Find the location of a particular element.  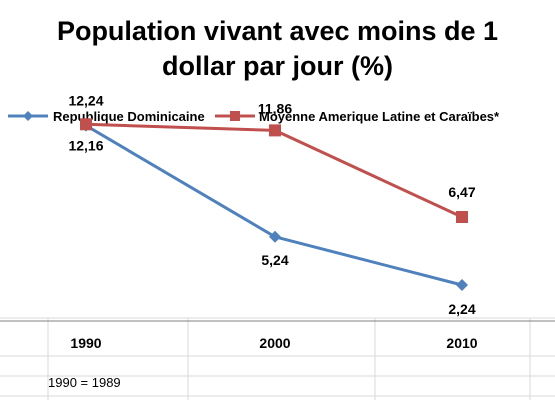

data-label: 12,24 is located at coordinates (85, 100).